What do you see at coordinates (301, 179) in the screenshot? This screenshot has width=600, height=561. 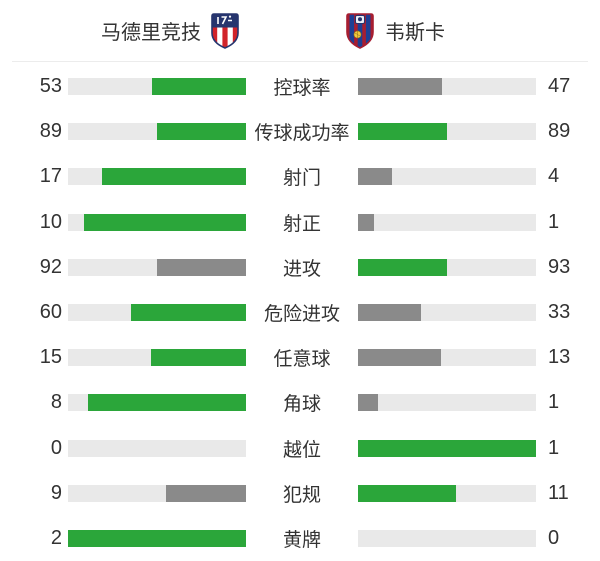 I see `stat-label: 射门` at bounding box center [301, 179].